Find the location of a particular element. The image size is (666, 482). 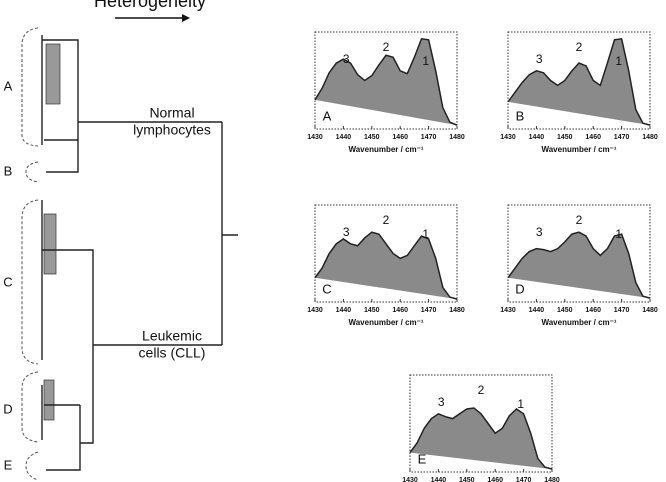

group-label: lymphocytes is located at coordinates (172, 130).